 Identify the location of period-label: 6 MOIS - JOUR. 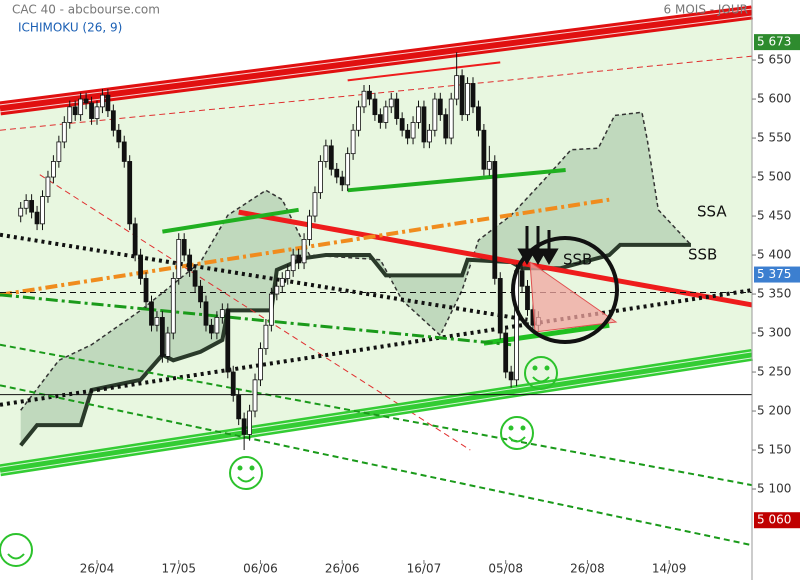
(706, 10).